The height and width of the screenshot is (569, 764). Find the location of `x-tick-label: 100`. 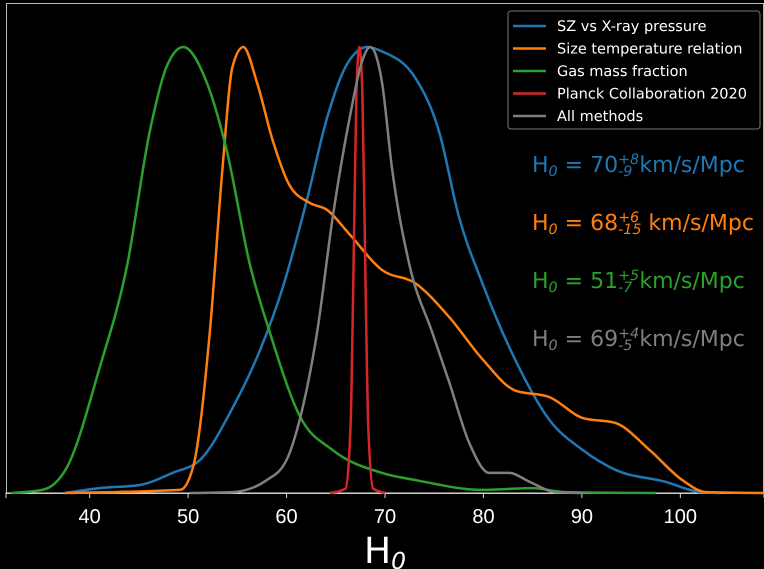

x-tick-label: 100 is located at coordinates (681, 517).